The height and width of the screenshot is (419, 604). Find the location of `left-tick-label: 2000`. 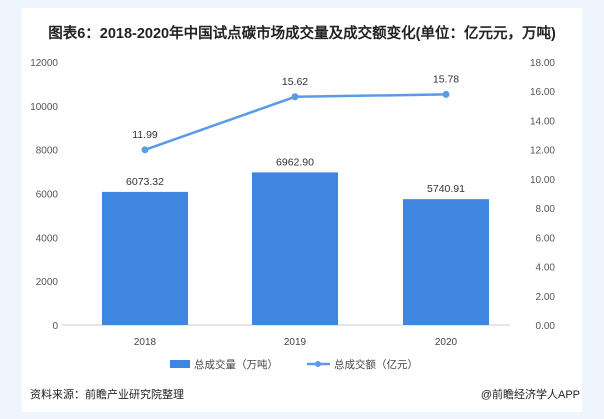

left-tick-label: 2000 is located at coordinates (47, 282).